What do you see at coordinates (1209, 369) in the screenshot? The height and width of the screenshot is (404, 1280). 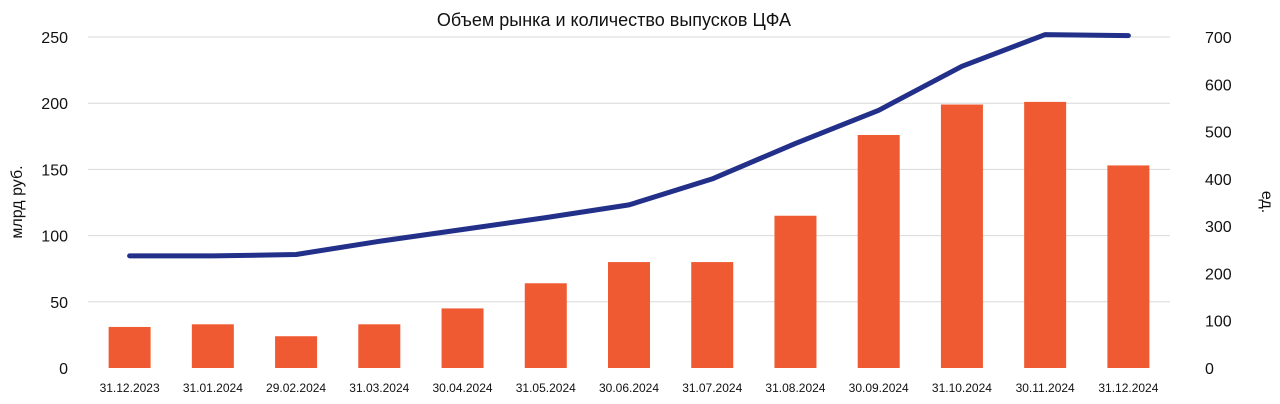 I see `y2-tick-label: 0` at bounding box center [1209, 369].